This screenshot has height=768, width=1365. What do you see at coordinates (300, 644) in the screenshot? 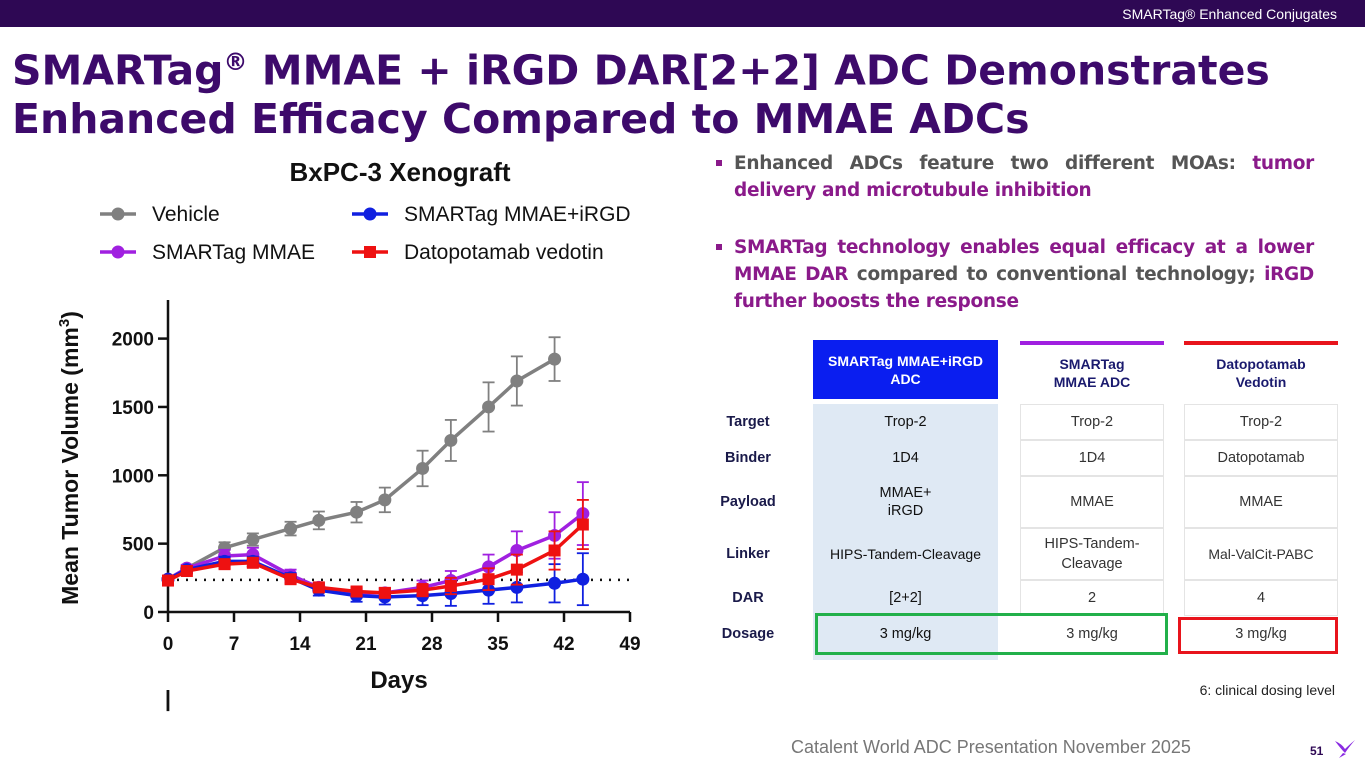
I see `x-tick-label: 14` at bounding box center [300, 644].